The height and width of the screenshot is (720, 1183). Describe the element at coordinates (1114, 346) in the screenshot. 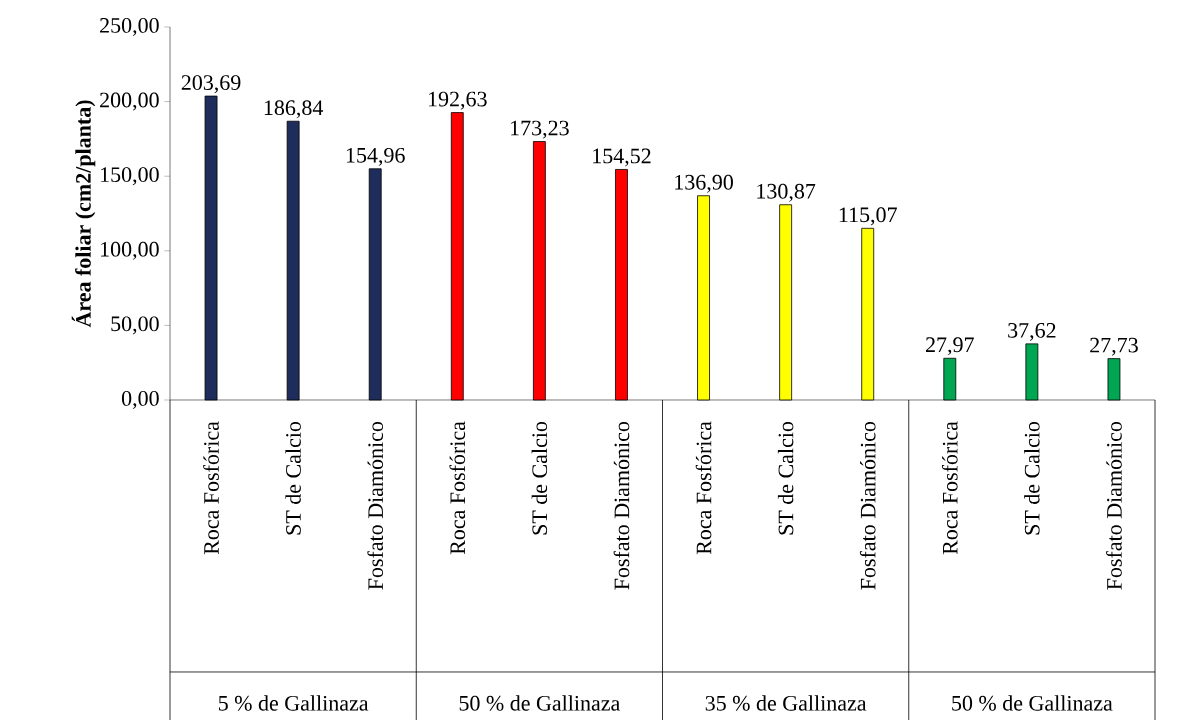

I see `data-label: 27,73` at that location.